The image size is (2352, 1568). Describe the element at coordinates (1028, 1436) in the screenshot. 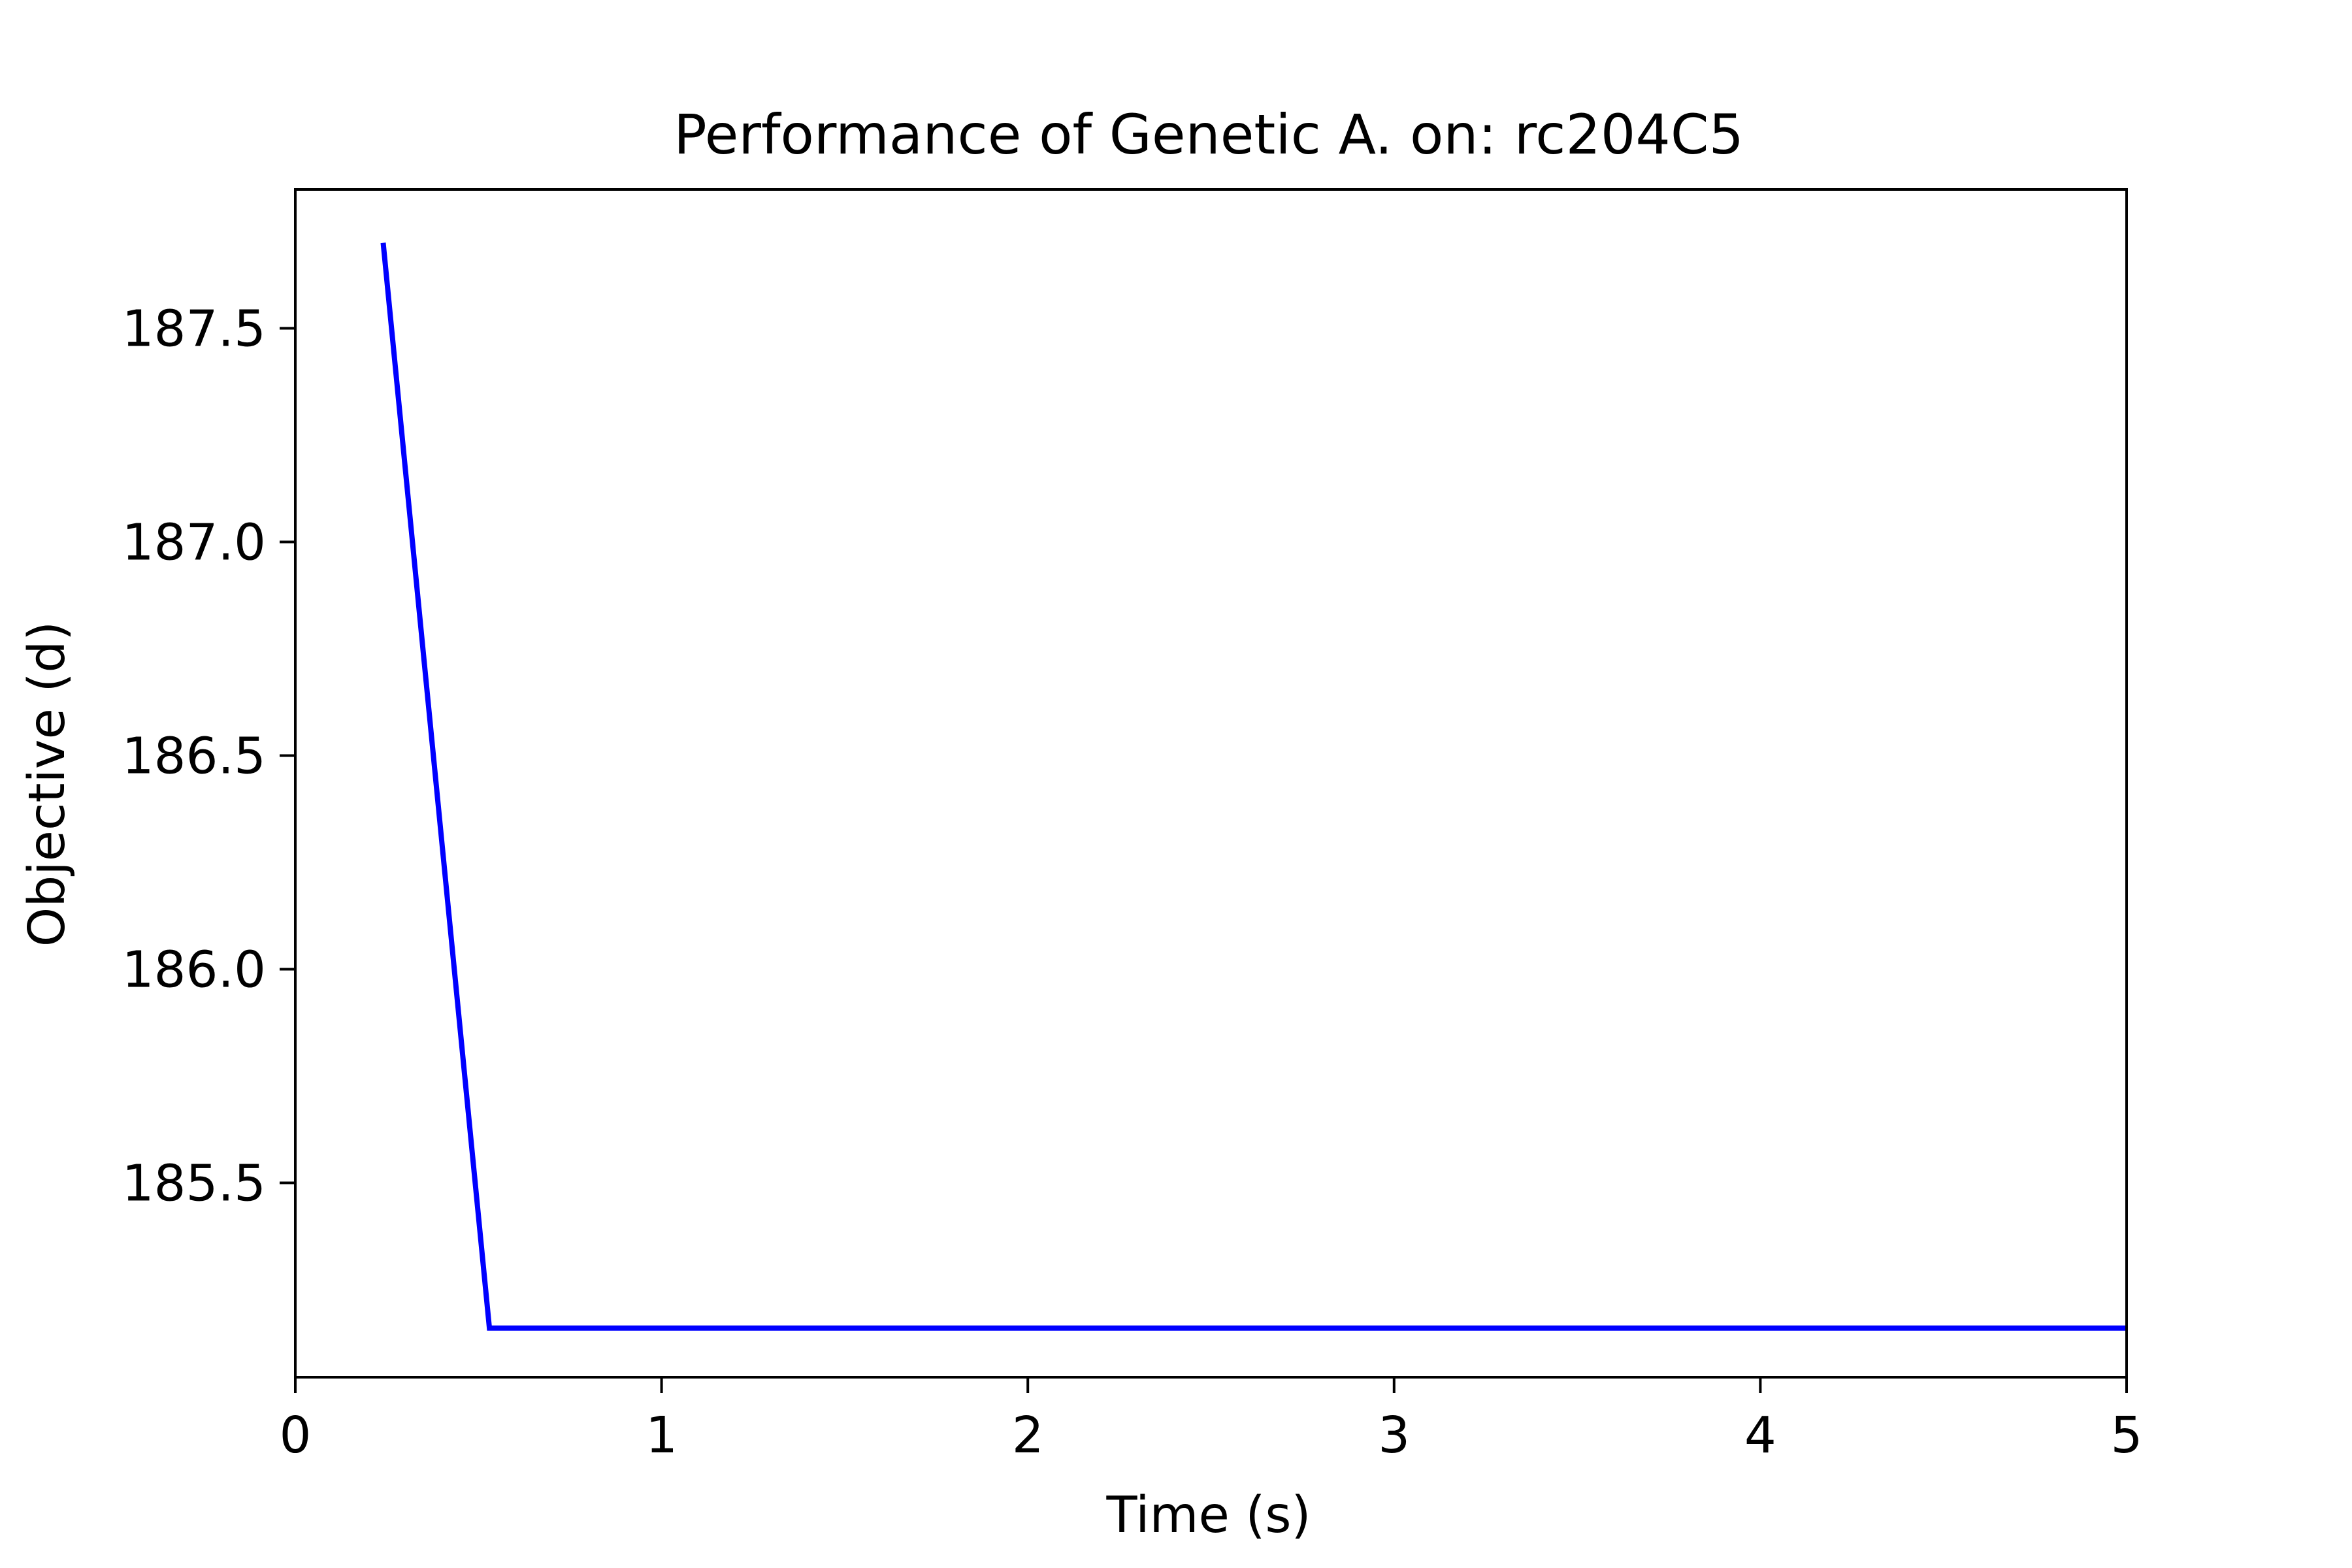

I see `x-tick-label: 2` at that location.